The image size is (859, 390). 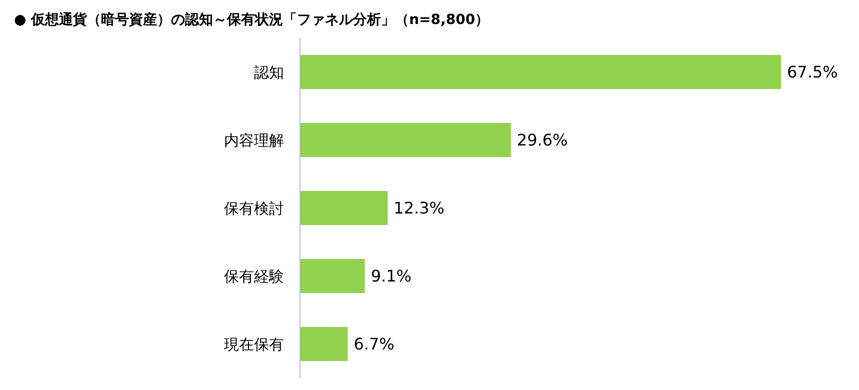 What do you see at coordinates (254, 208) in the screenshot?
I see `y-tick-label: 保有検討` at bounding box center [254, 208].